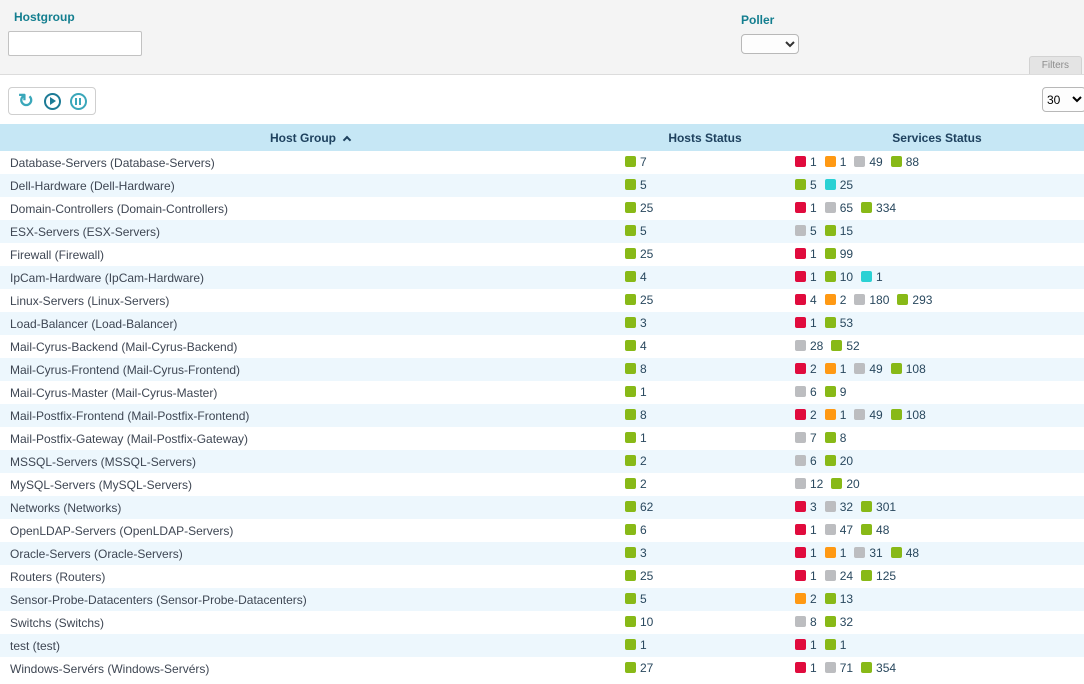  I want to click on status-count: 32, so click(846, 621).